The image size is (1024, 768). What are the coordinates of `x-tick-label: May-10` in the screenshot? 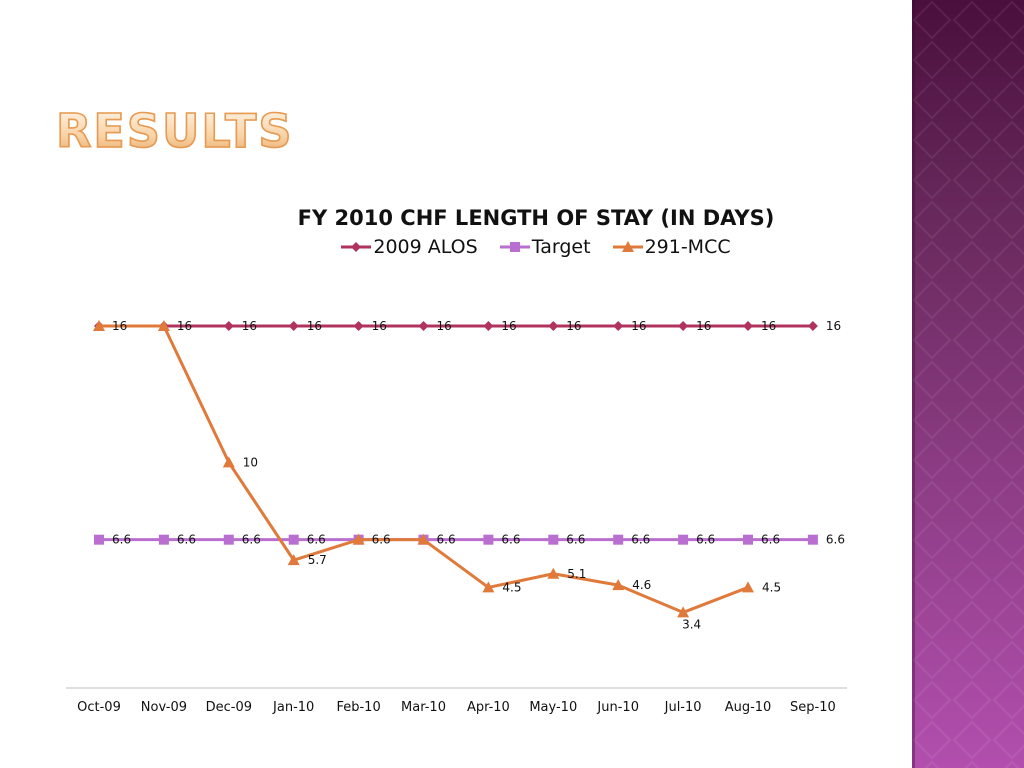 It's located at (553, 707).